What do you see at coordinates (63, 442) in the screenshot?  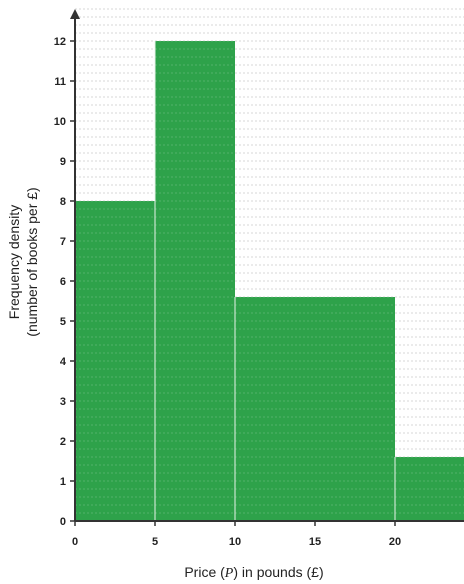 I see `y-tick-label: 2` at bounding box center [63, 442].